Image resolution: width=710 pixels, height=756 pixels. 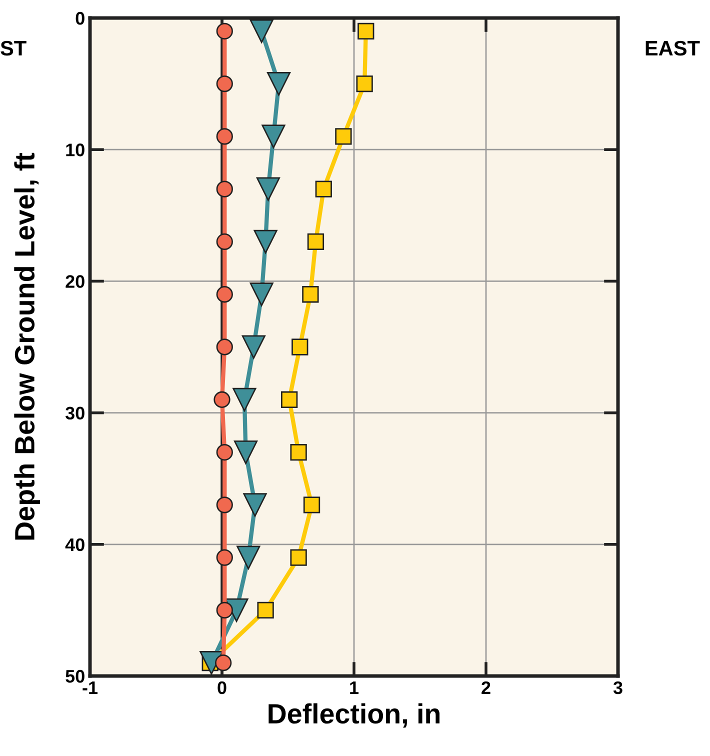 I want to click on y-tick-label: 50, so click(x=75, y=676).